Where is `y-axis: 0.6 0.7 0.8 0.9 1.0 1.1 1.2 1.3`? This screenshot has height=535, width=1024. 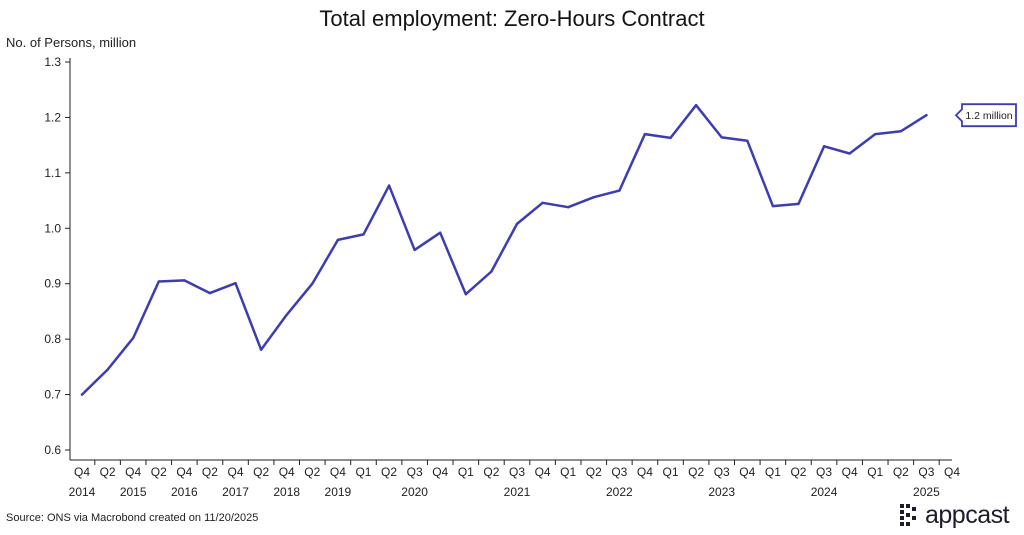 y-axis: 0.6 0.7 0.8 0.9 1.0 1.1 1.2 1.3 is located at coordinates (57, 257).